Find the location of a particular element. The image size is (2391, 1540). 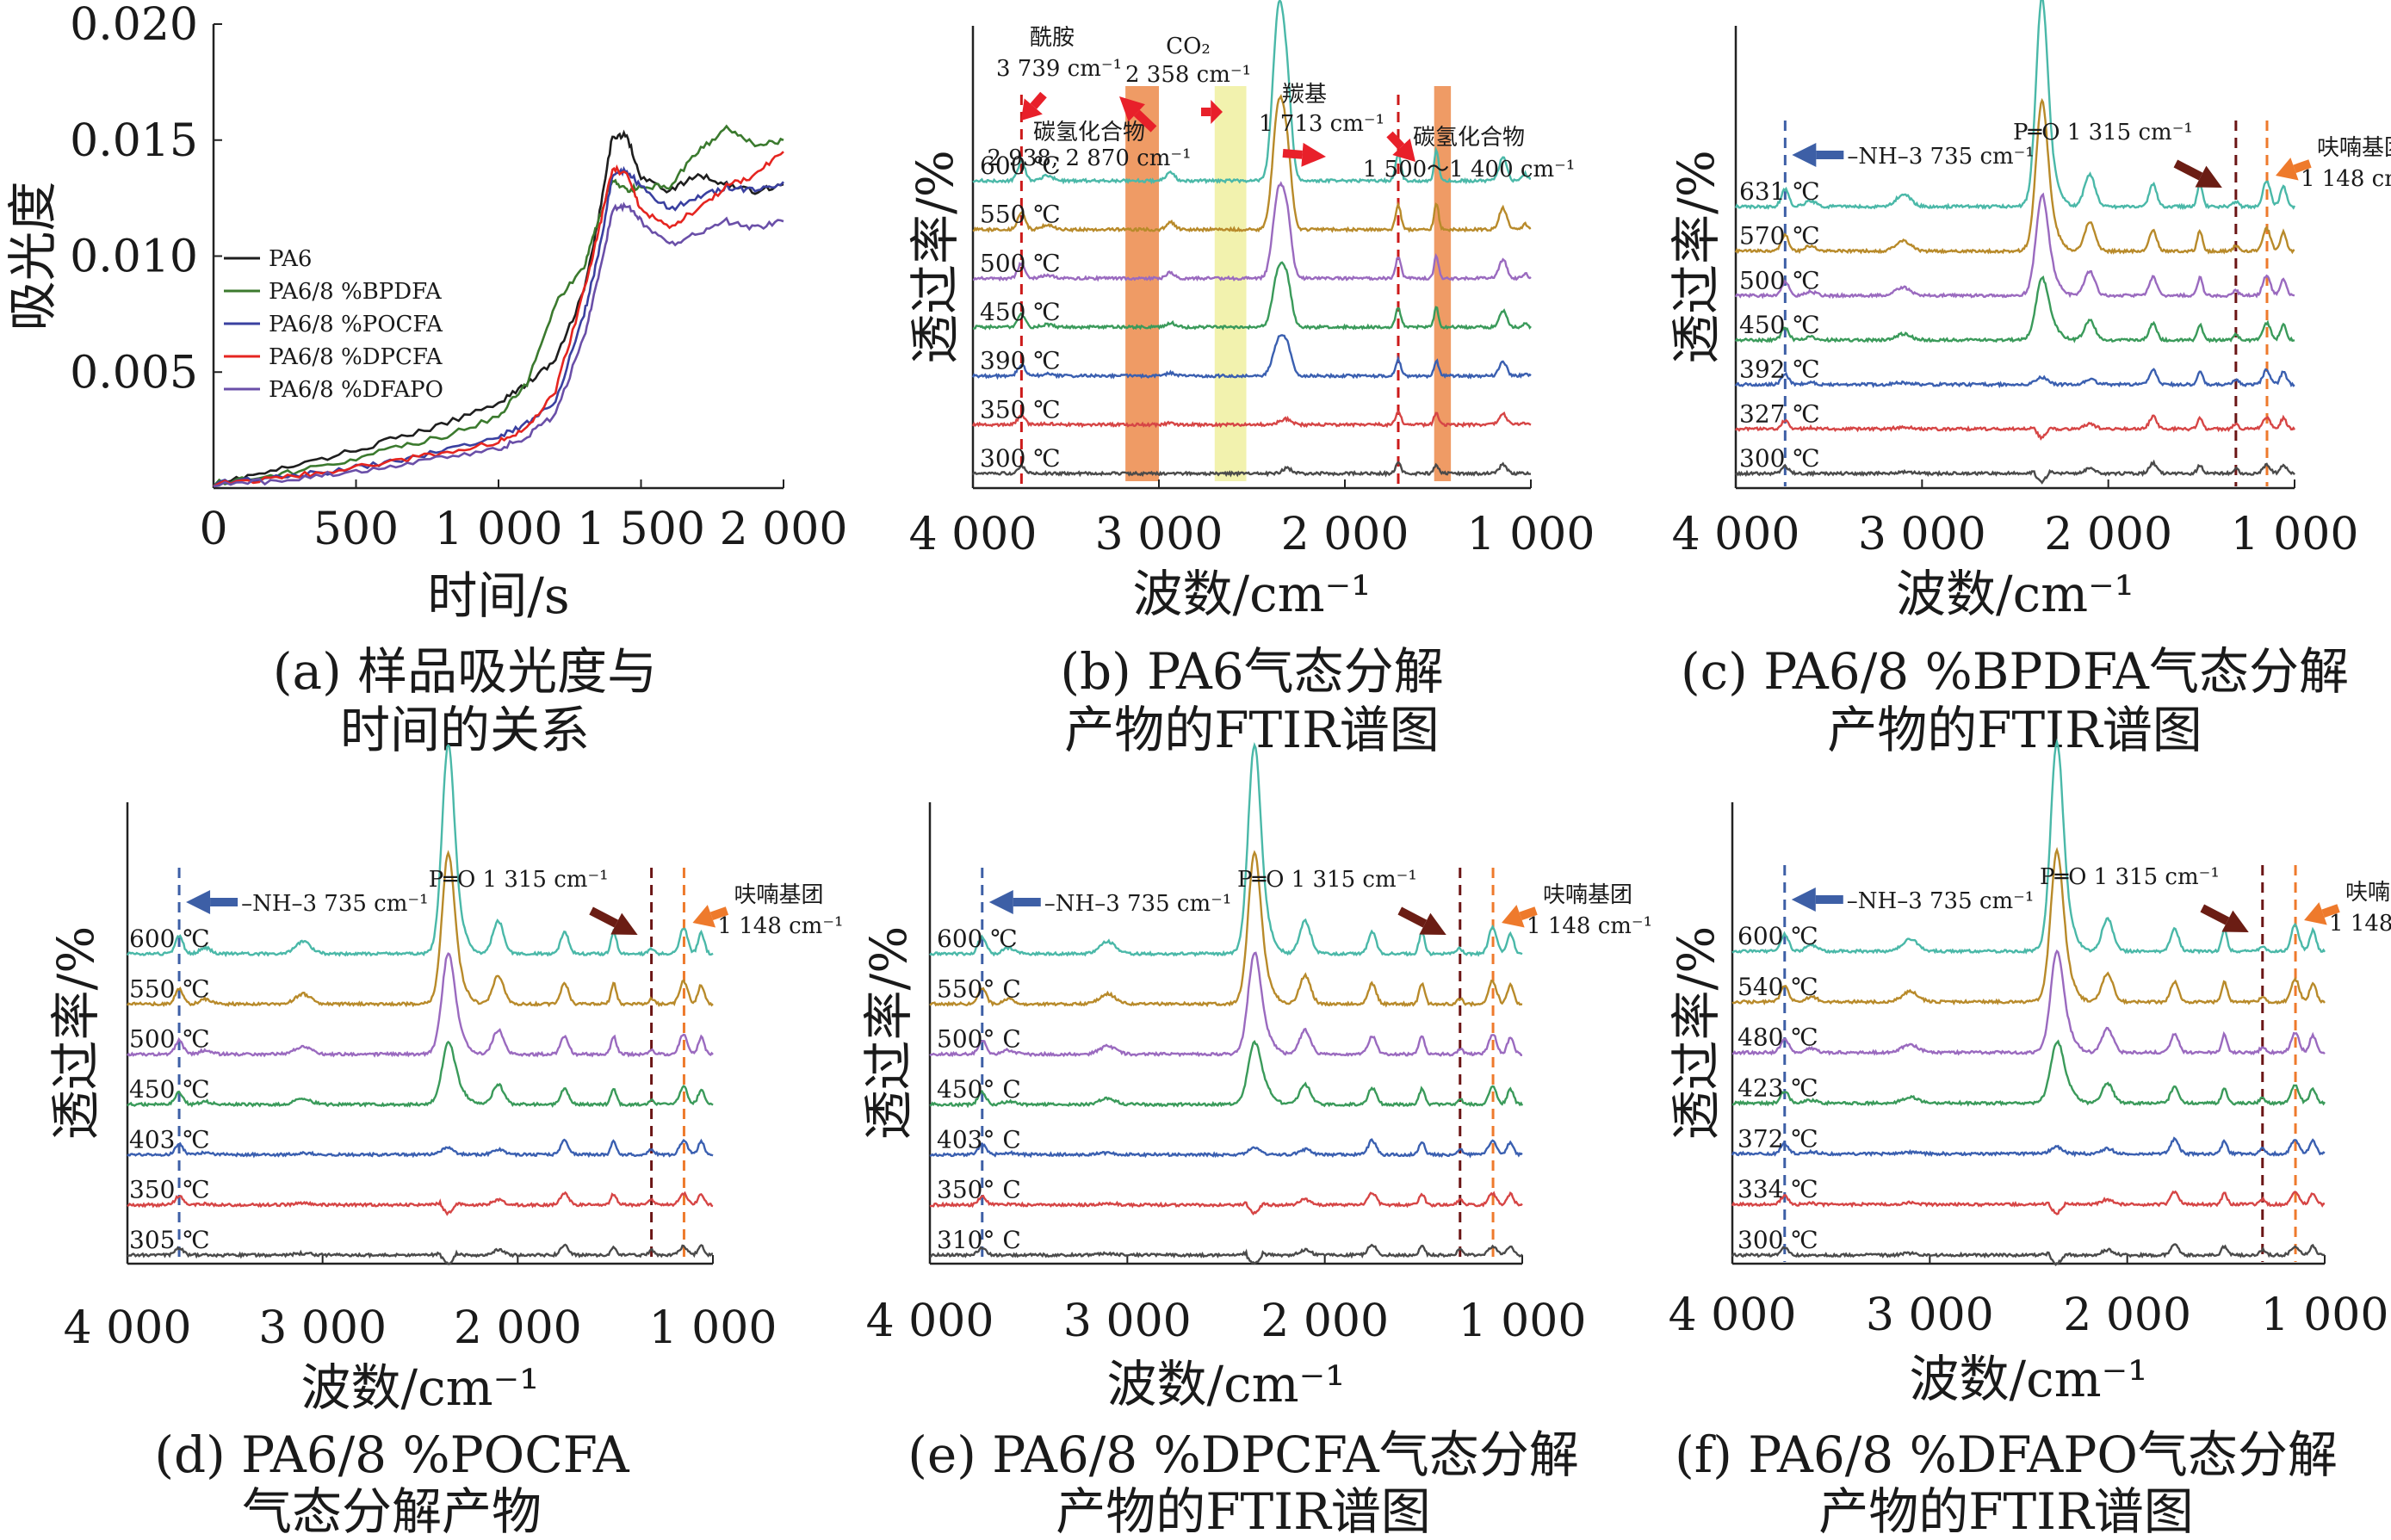

temperature-label: 350° C is located at coordinates (979, 1190).